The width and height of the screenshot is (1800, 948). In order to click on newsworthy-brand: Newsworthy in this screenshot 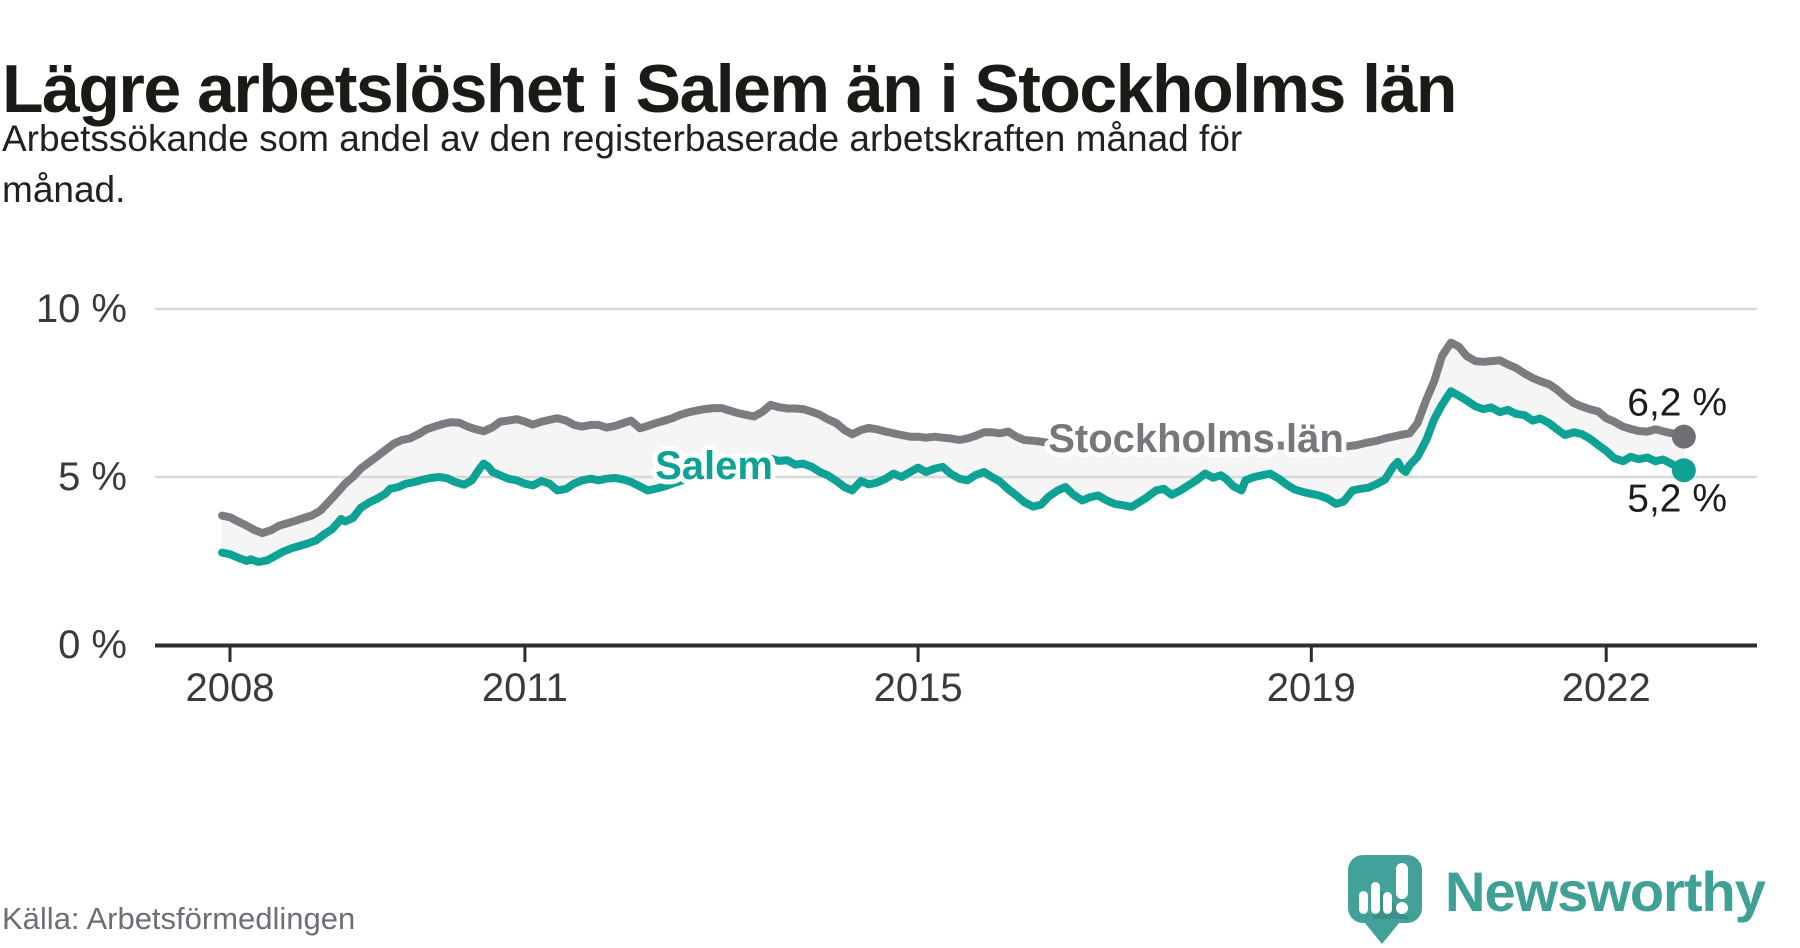, I will do `click(1557, 901)`.